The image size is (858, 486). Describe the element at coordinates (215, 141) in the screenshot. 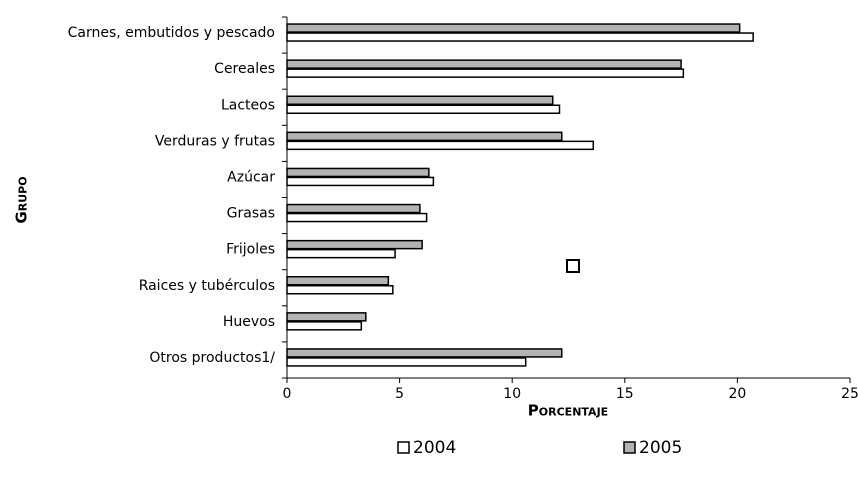

I see `y-tick-label: Verduras y frutas` at that location.